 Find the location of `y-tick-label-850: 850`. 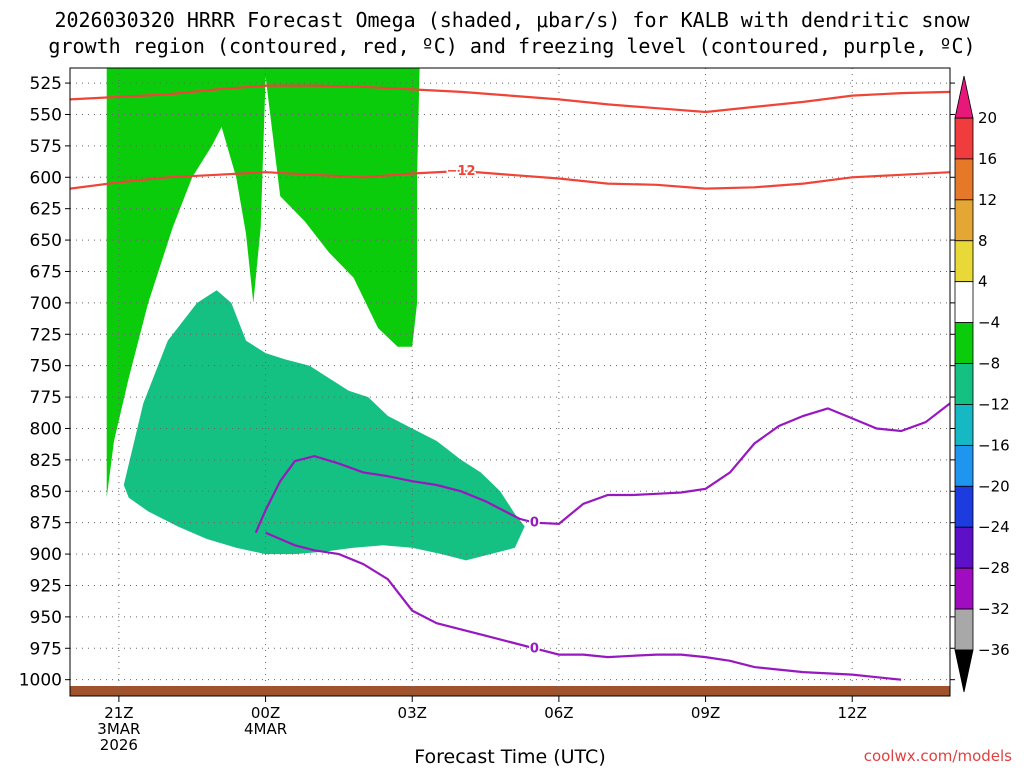

y-tick-label-850: 850 is located at coordinates (46, 492).